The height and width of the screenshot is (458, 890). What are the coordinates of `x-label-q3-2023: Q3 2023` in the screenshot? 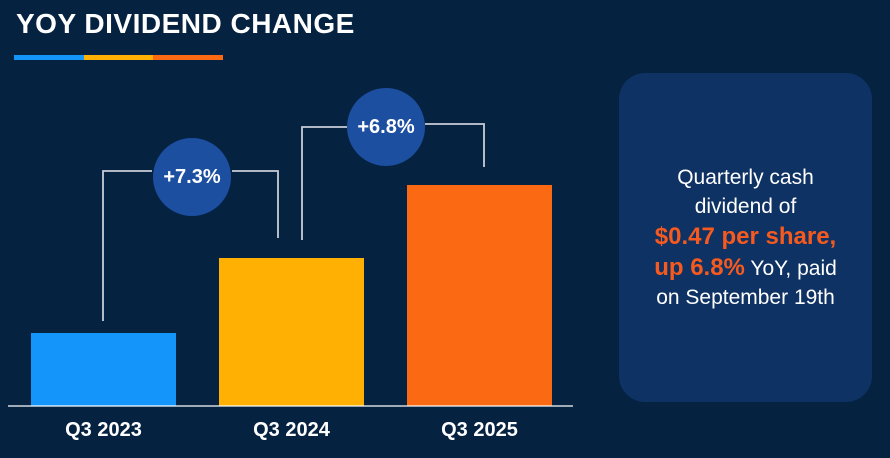 It's located at (103, 430).